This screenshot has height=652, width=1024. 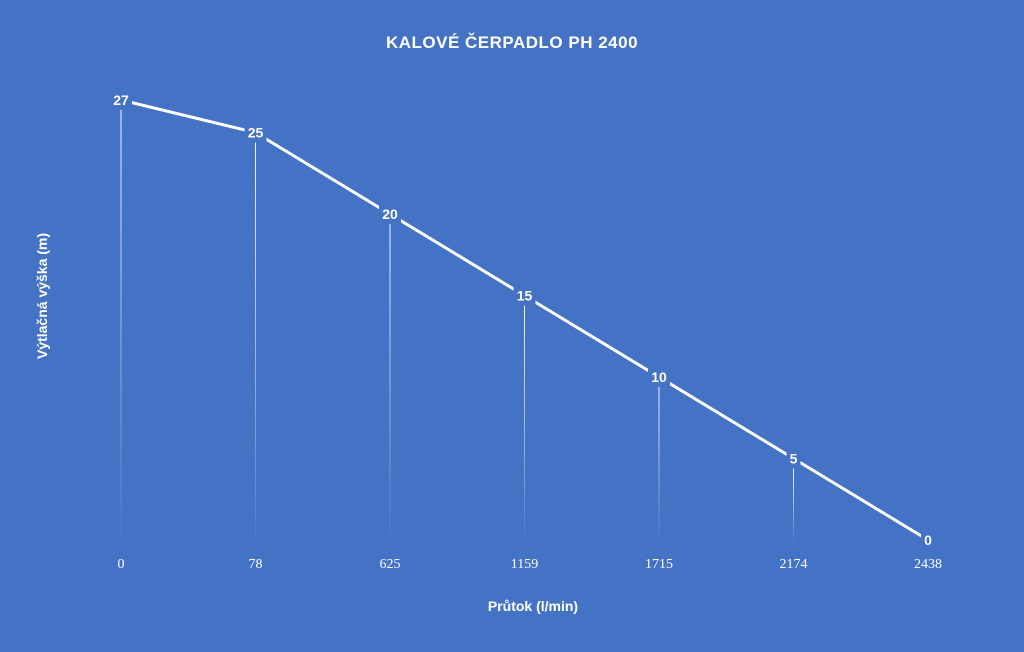 I want to click on data-label: 5, so click(x=793, y=458).